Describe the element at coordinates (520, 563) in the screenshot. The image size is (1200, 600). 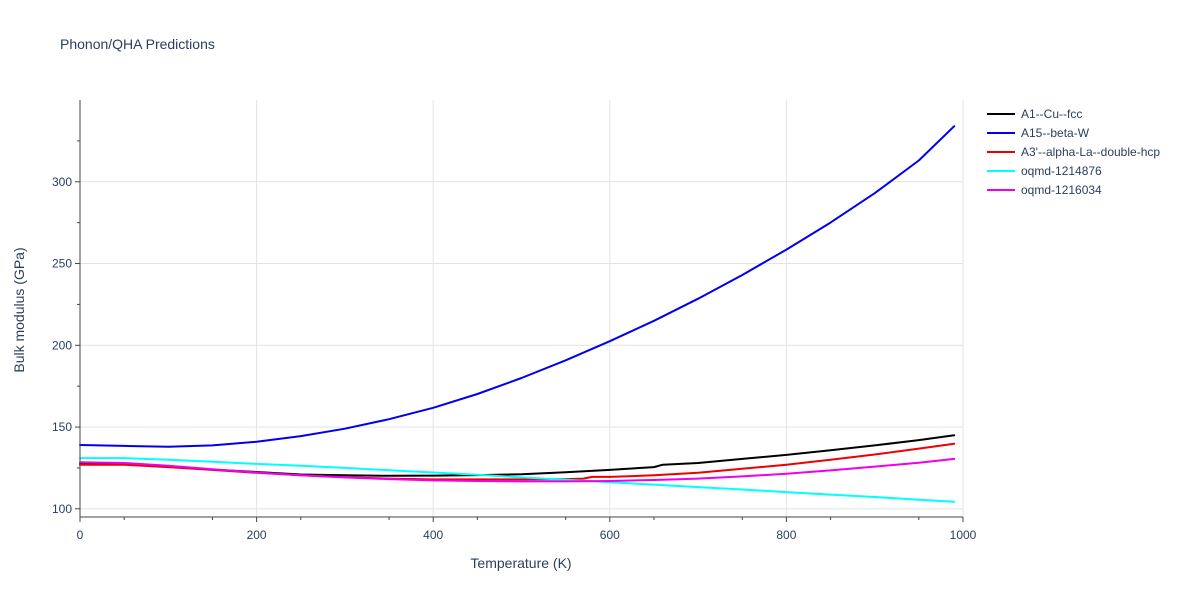
I see `x-axis-title: Temperature (K)` at that location.